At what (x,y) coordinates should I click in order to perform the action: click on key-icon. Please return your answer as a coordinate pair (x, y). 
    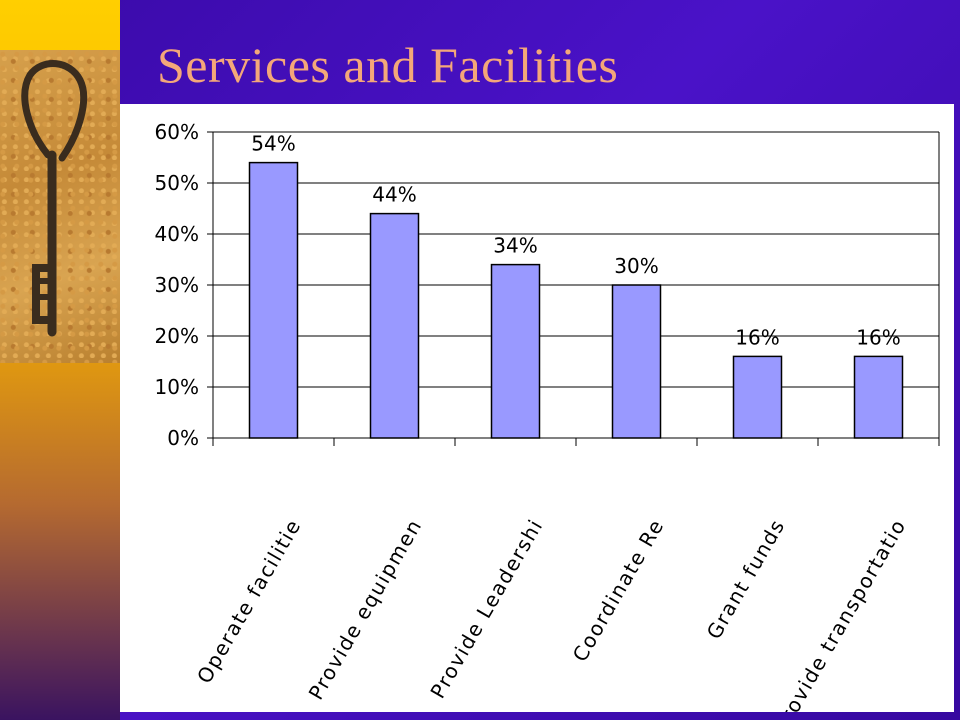
    Looking at the image, I should click on (54, 198).